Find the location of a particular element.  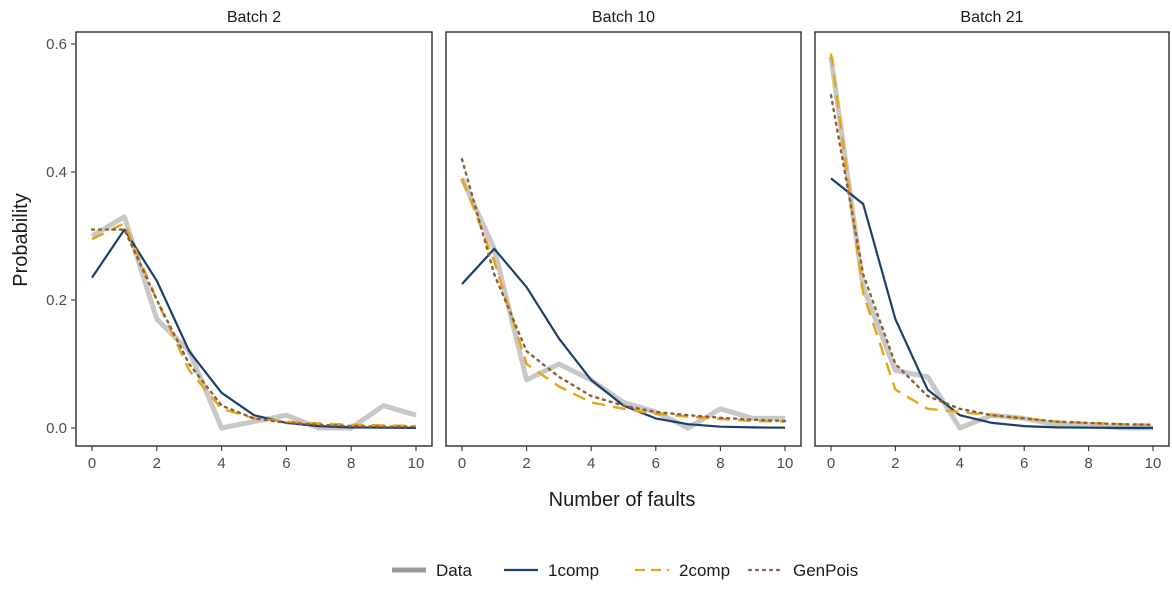

y-axis-title: Probability is located at coordinates (21, 239).